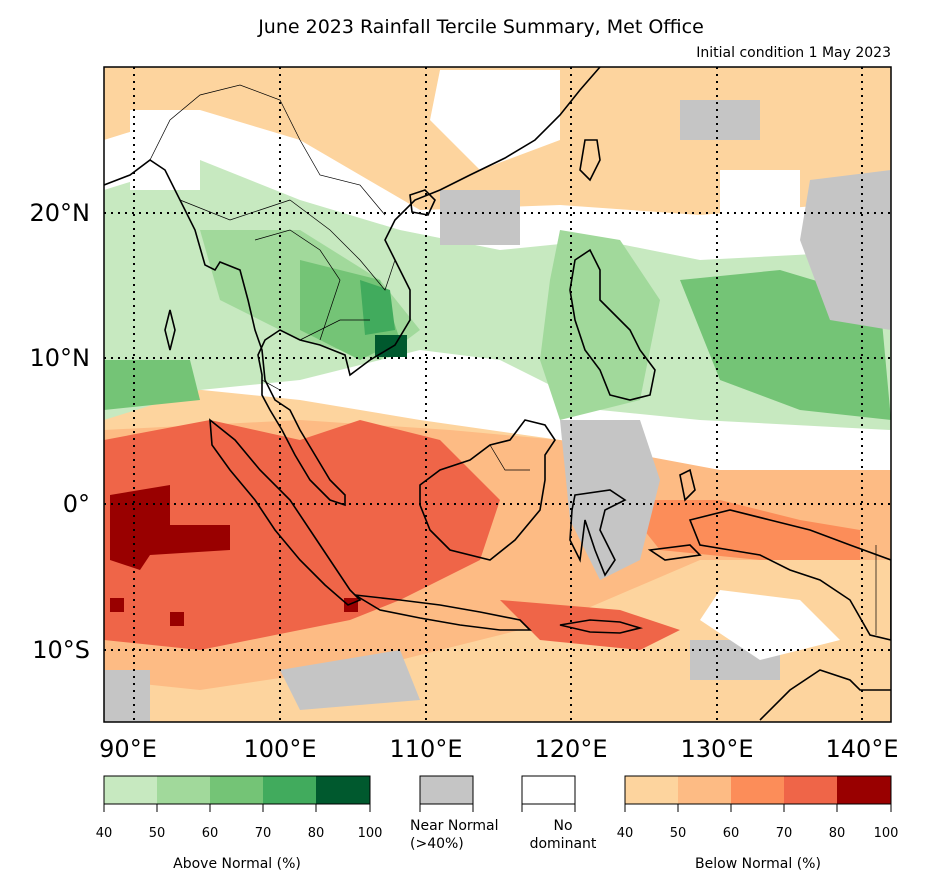  I want to click on lon-label: 90°E, so click(128, 749).